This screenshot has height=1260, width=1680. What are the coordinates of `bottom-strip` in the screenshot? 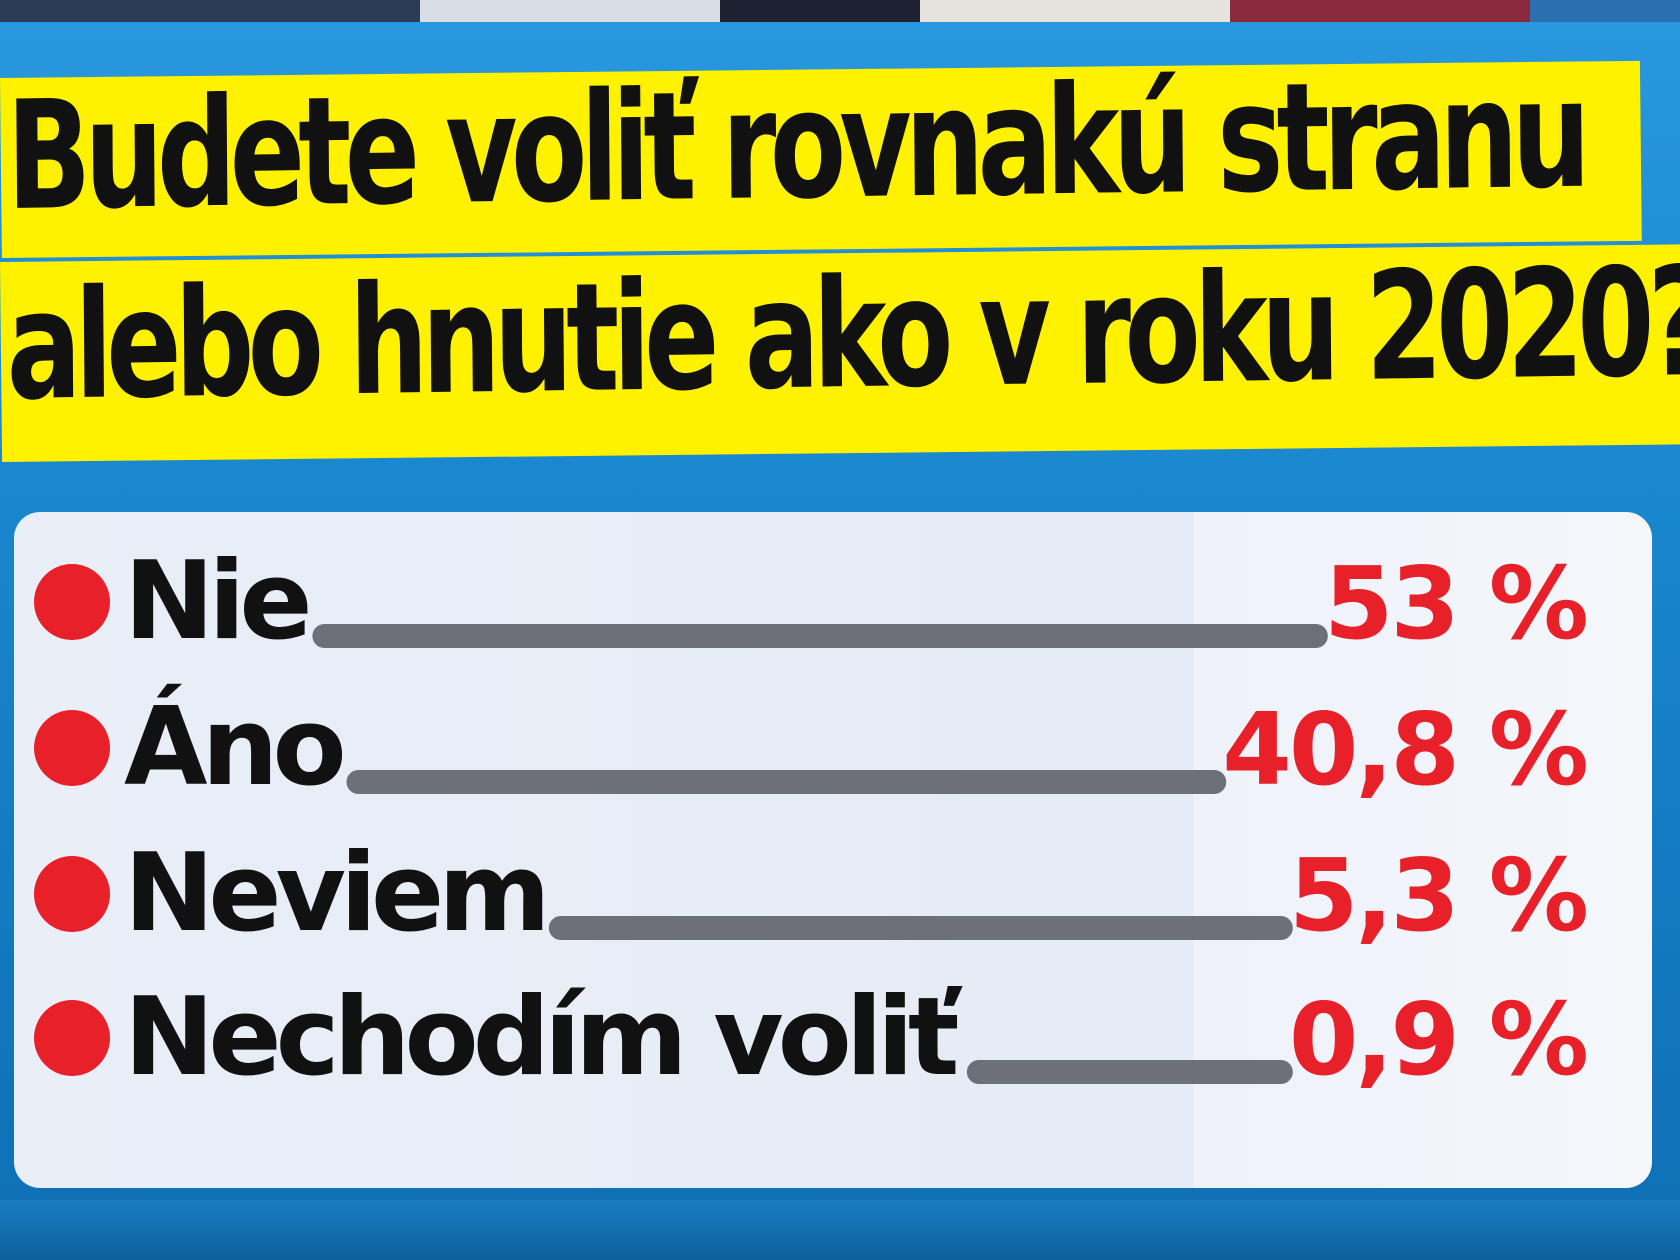 It's located at (840, 1230).